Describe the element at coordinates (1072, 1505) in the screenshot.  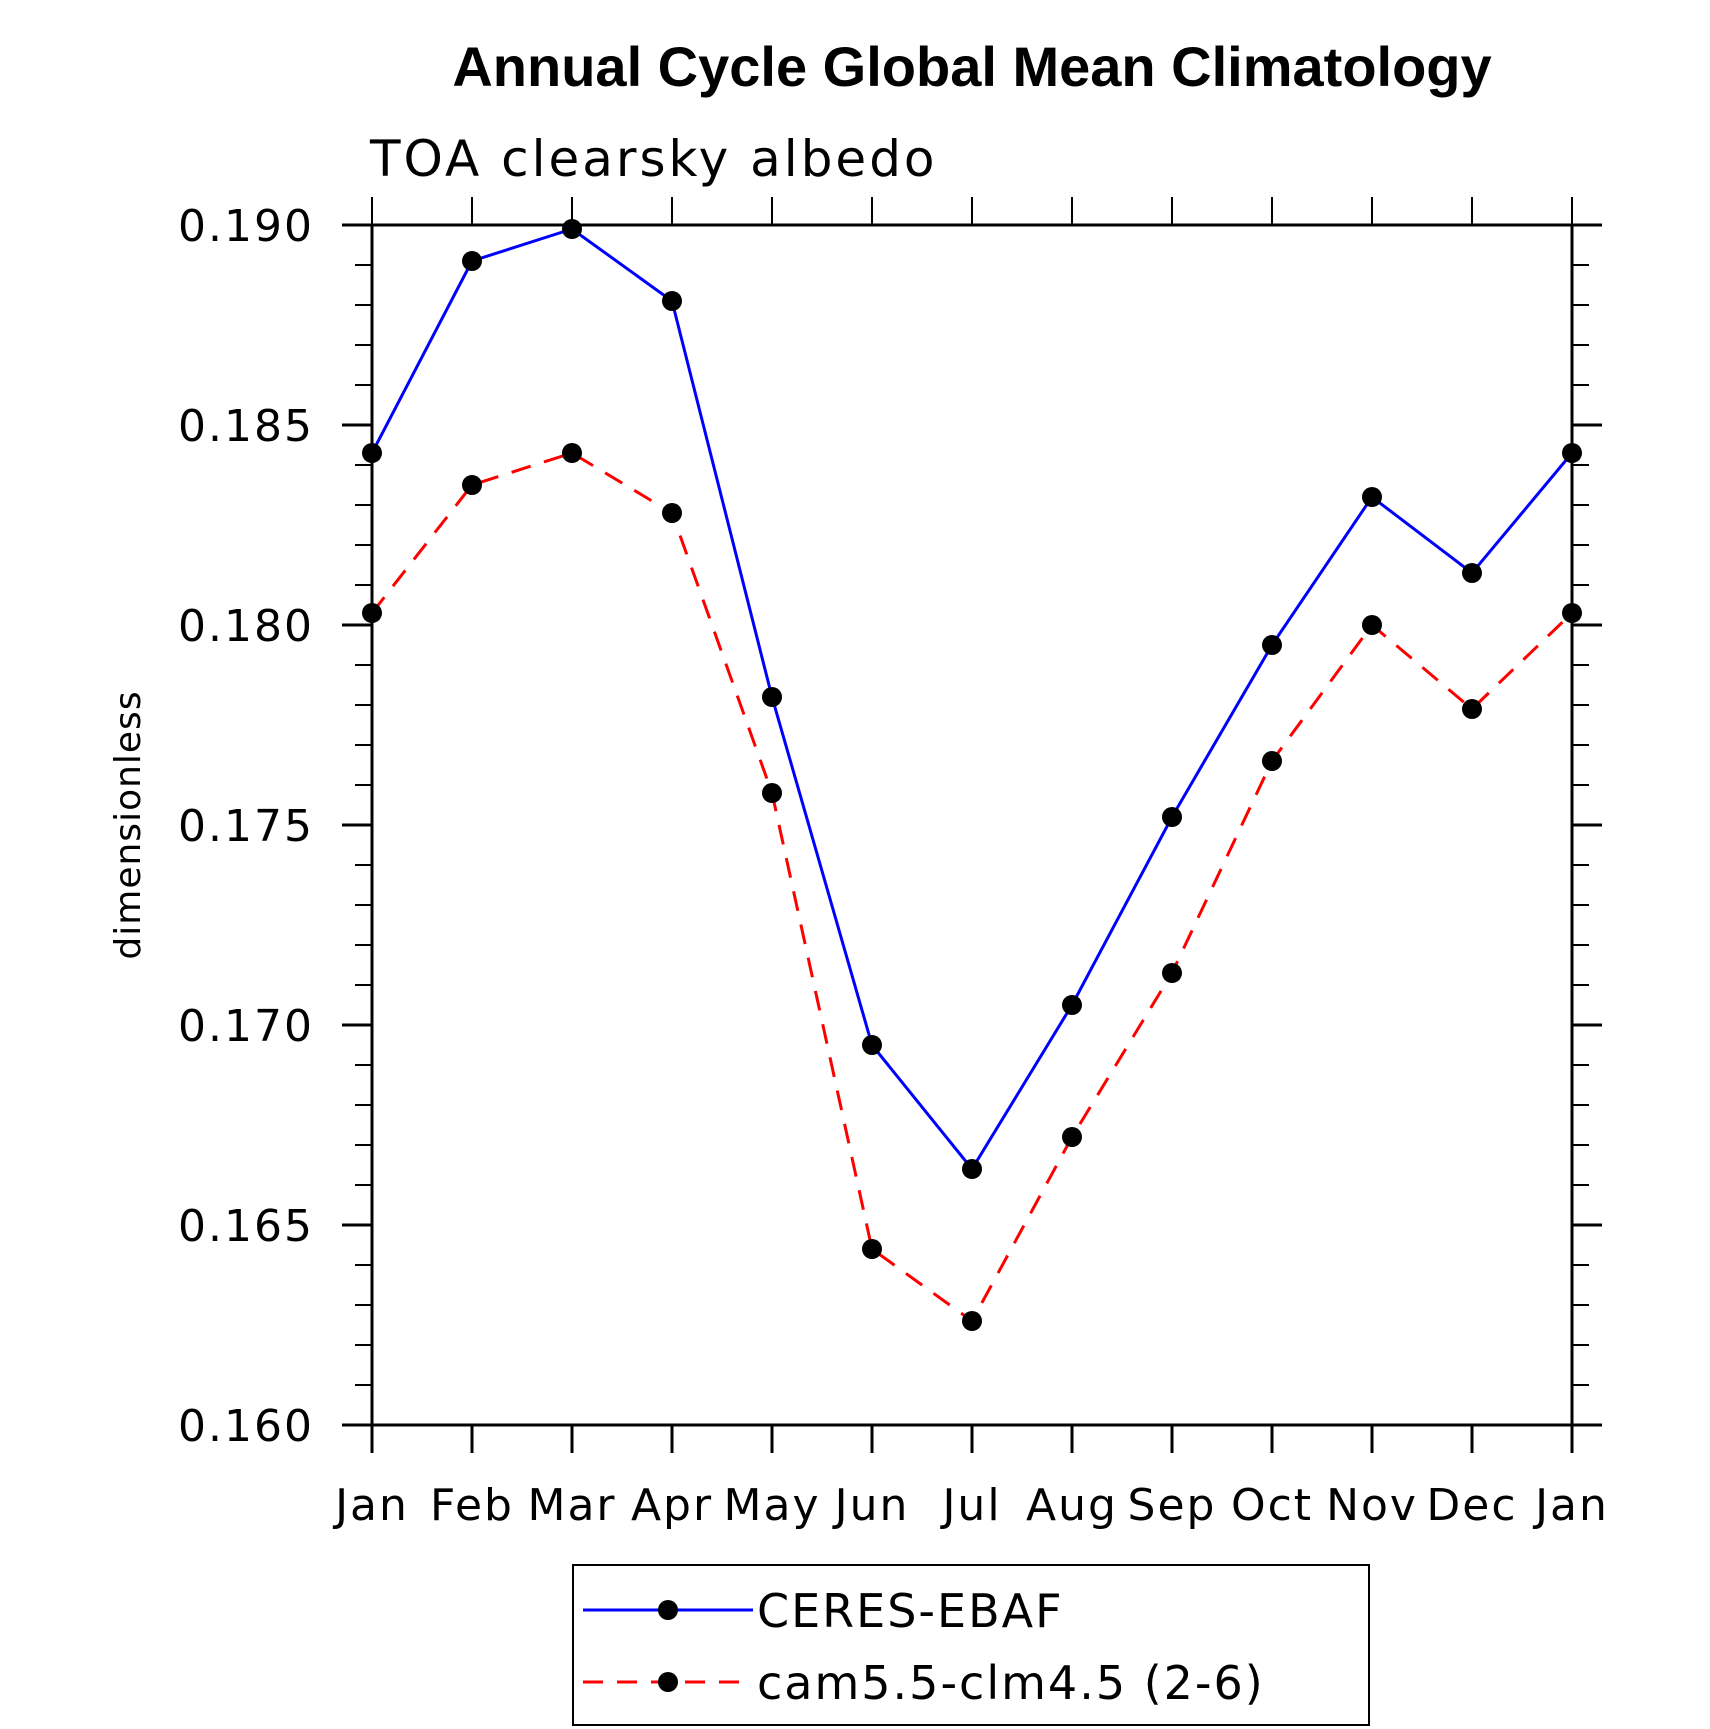
I see `x-tick-label: Aug` at that location.